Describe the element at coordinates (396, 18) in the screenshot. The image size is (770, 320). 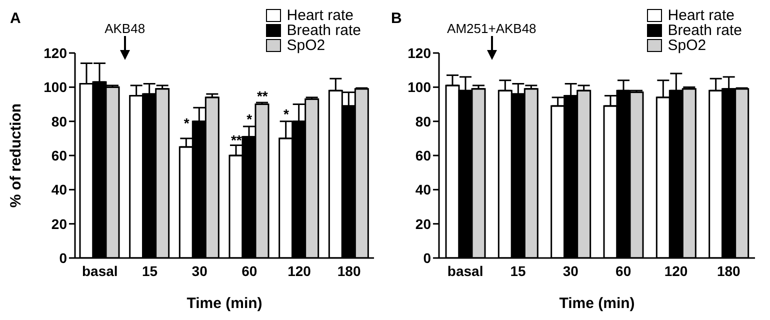
I see `chart-title: B` at that location.